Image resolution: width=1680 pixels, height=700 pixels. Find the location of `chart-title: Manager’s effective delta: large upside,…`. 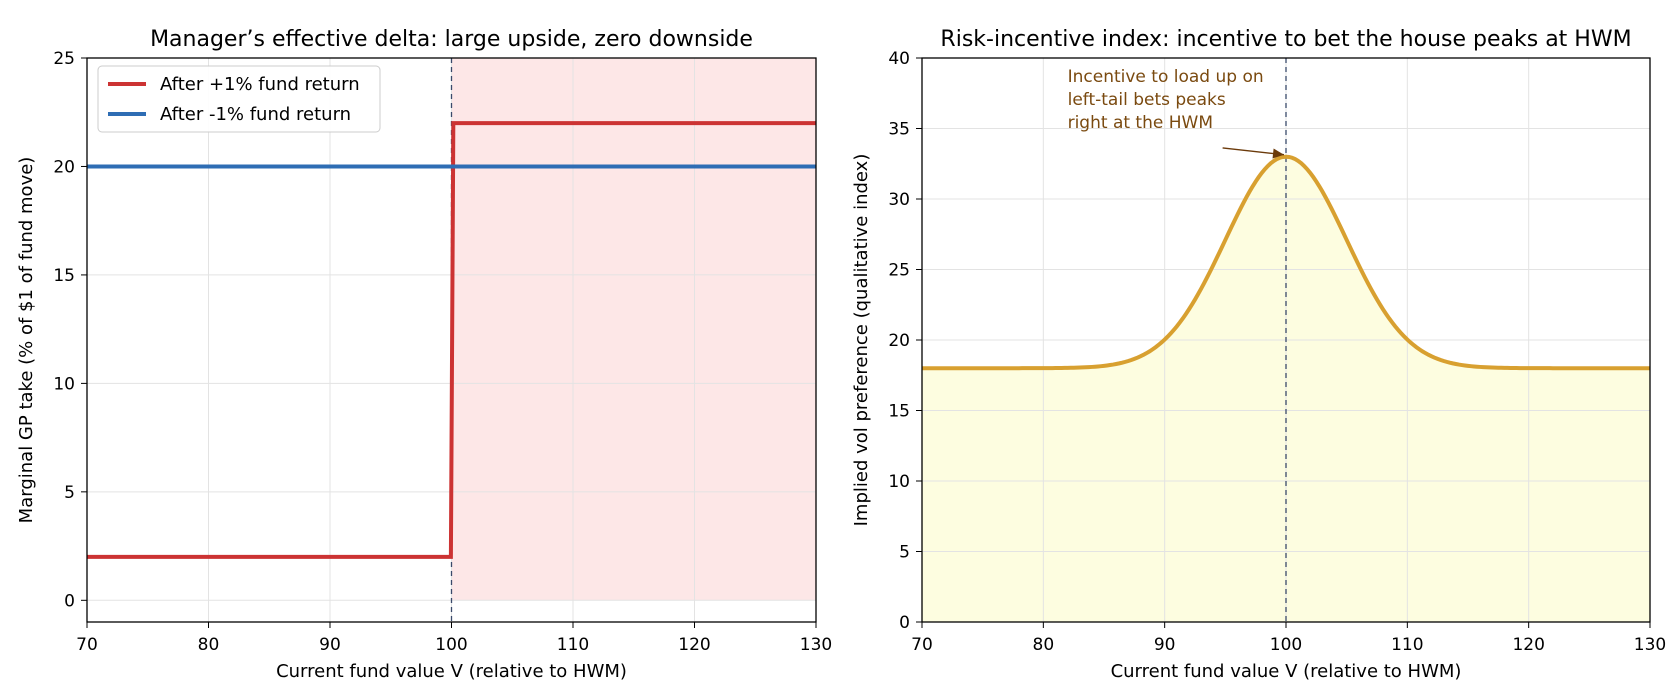

chart-title: Manager’s effective delta: large upside,… is located at coordinates (451, 39).